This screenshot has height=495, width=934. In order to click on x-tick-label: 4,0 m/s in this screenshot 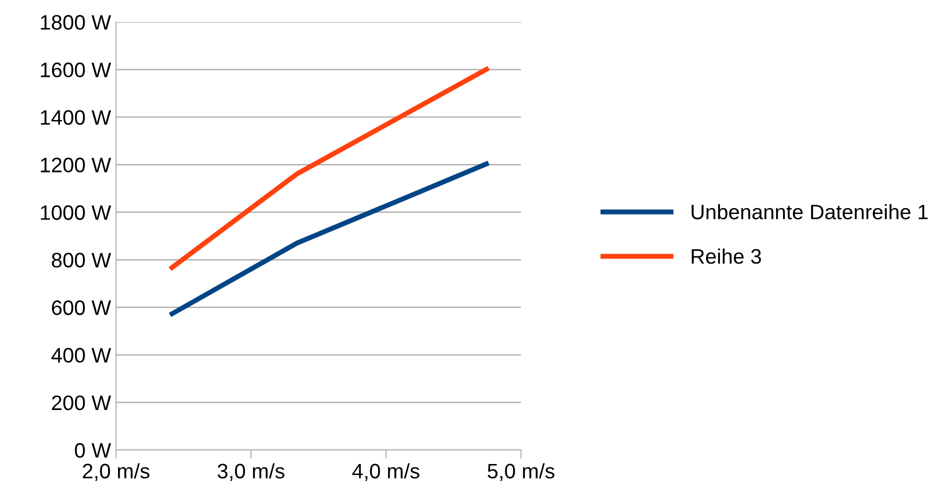, I will do `click(386, 472)`.